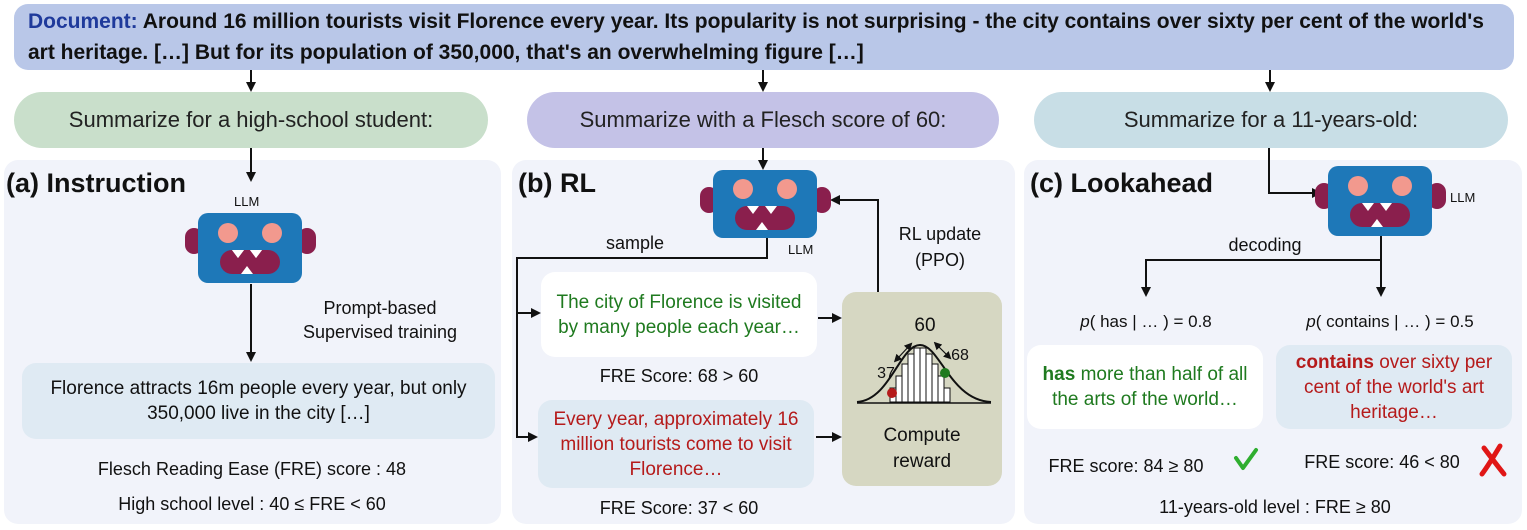  I want to click on rl-score-bad: FRE Score: 37 < 60, so click(679, 508).